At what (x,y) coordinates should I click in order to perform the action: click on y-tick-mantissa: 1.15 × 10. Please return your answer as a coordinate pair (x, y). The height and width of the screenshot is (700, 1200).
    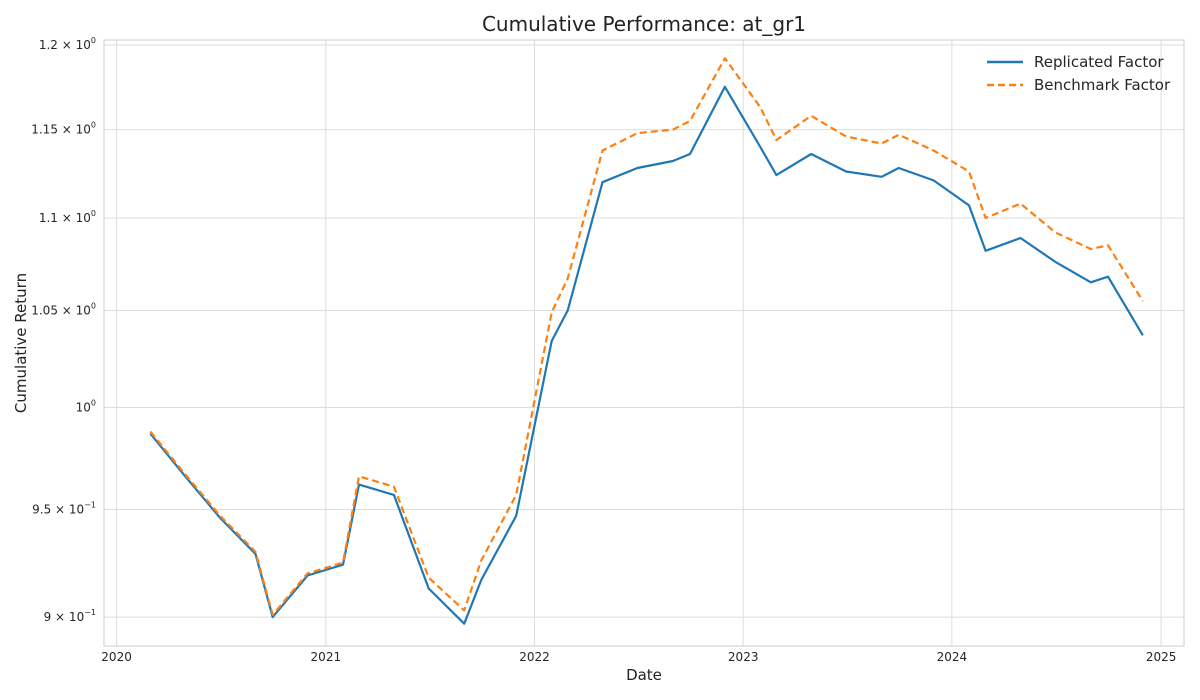
    Looking at the image, I should click on (61, 130).